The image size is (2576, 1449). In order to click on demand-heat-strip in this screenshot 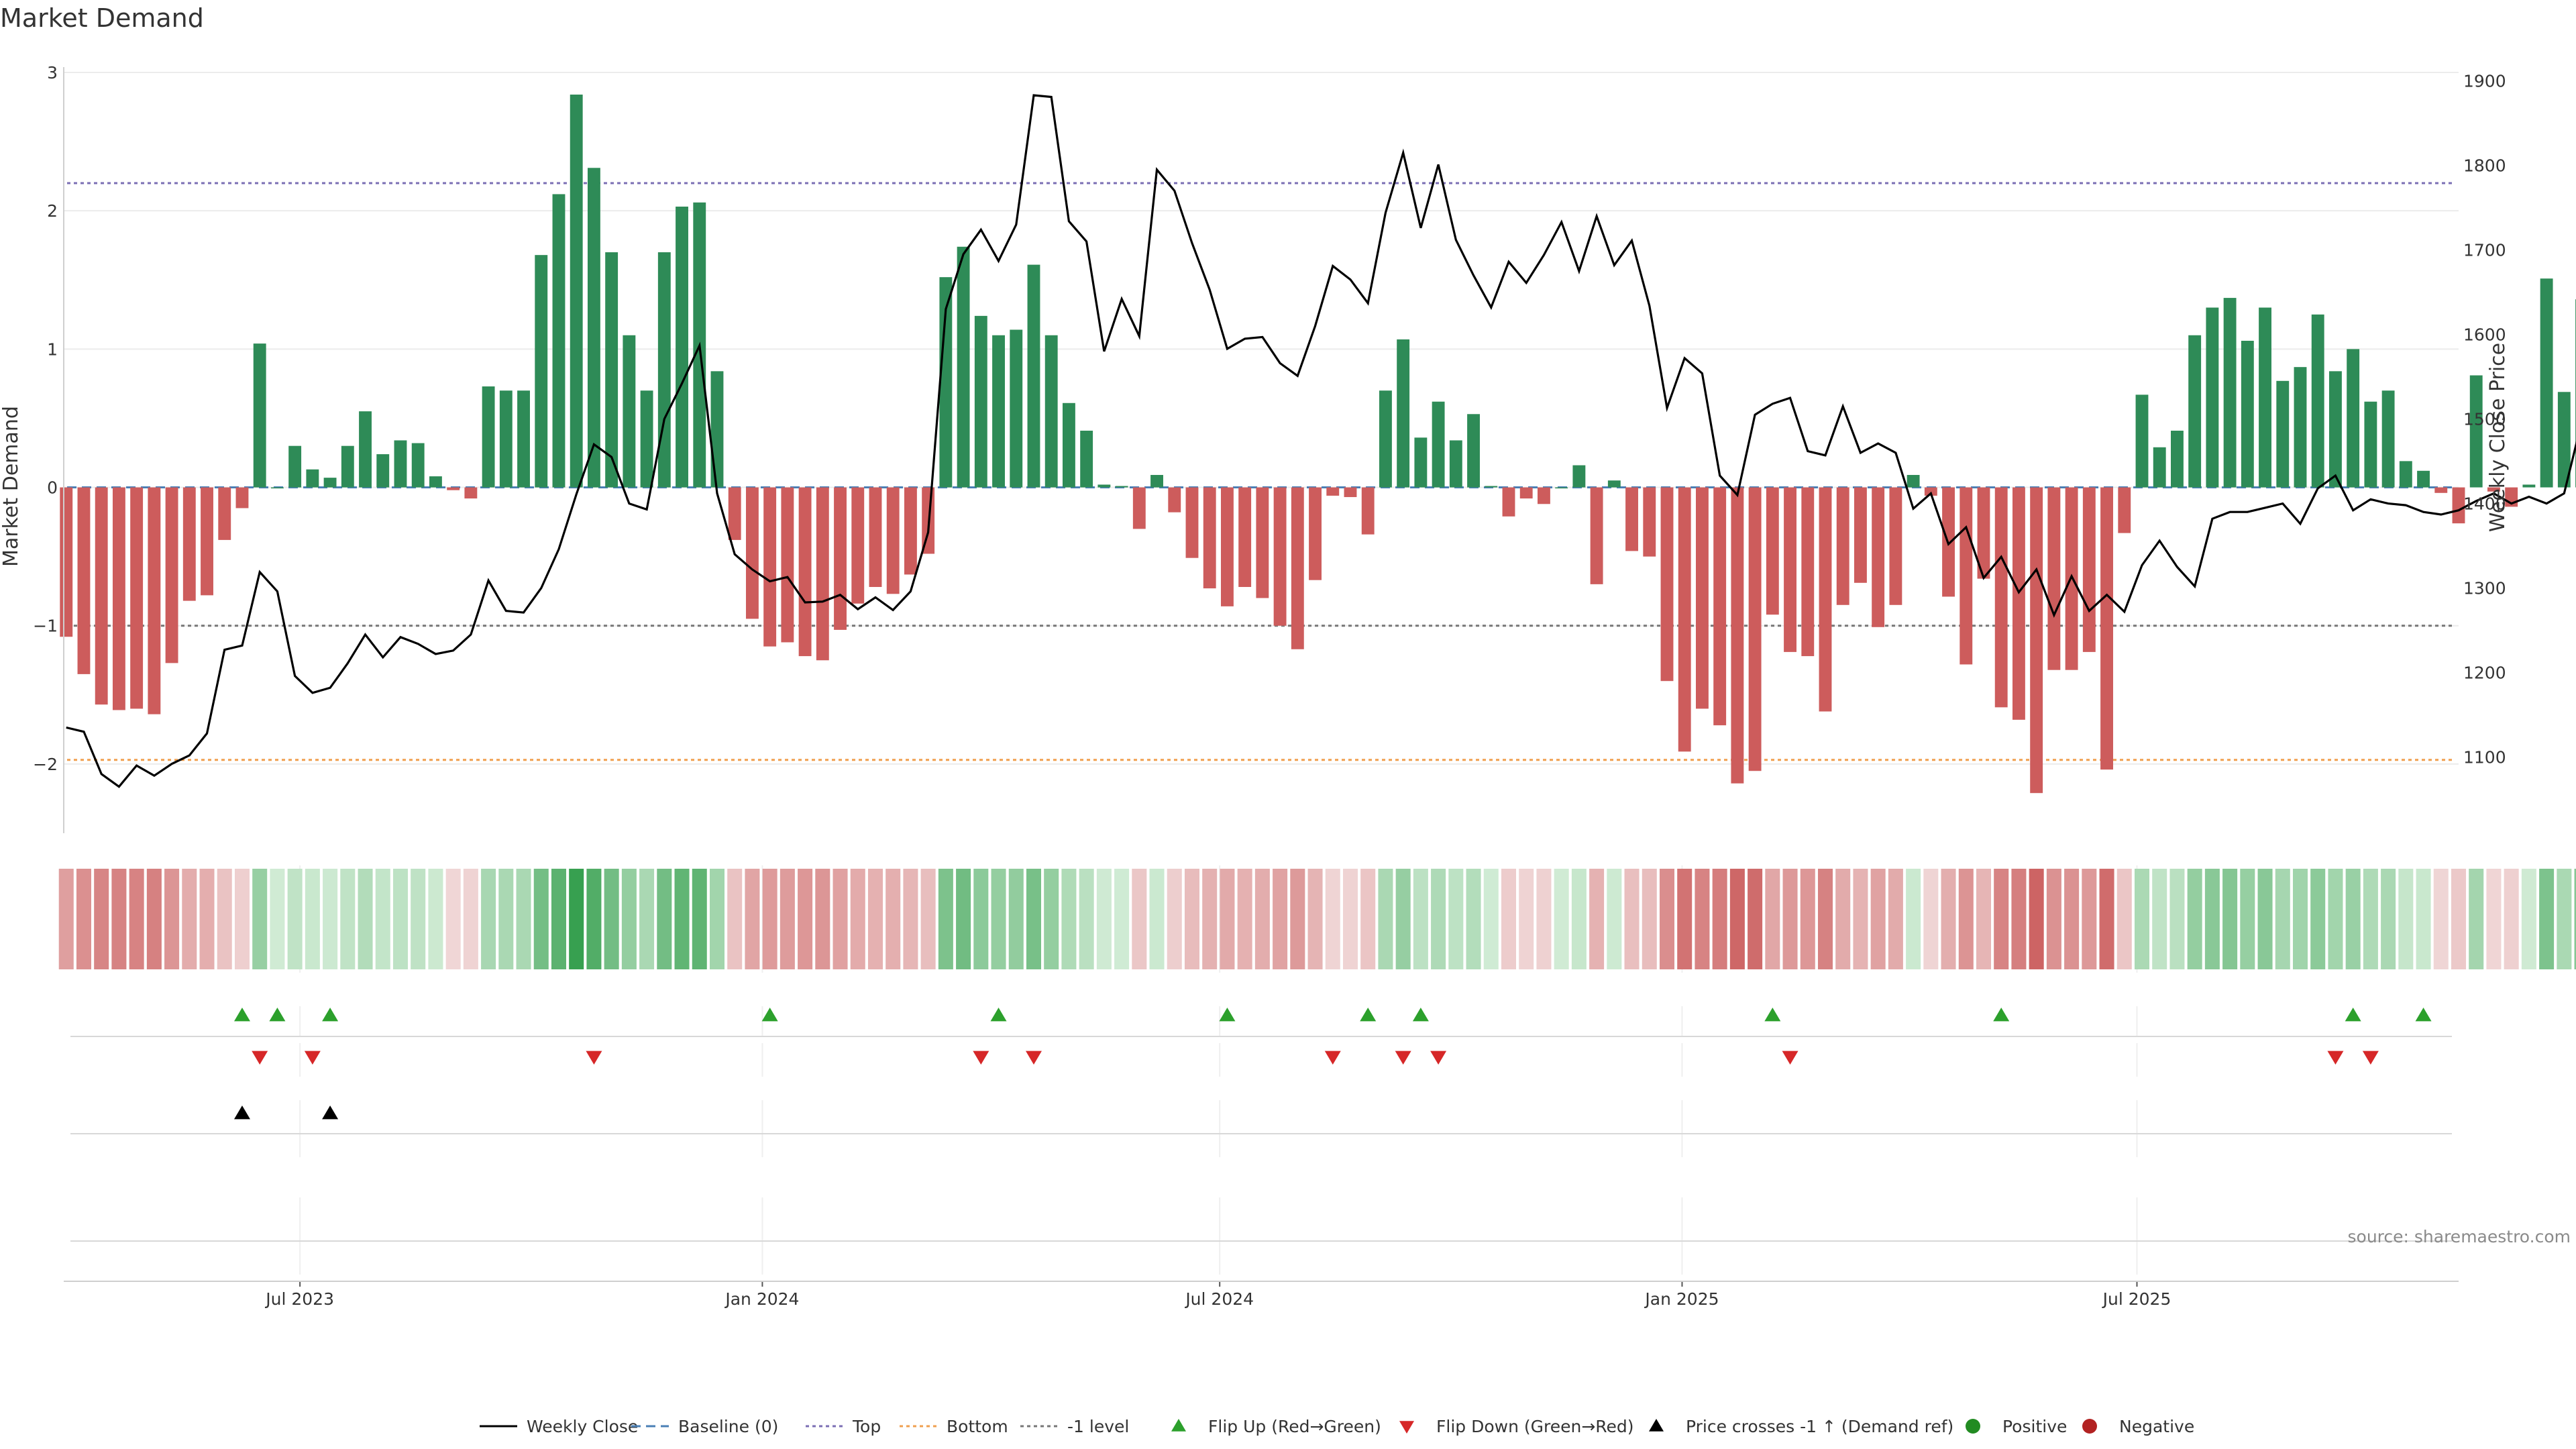, I will do `click(1317, 919)`.